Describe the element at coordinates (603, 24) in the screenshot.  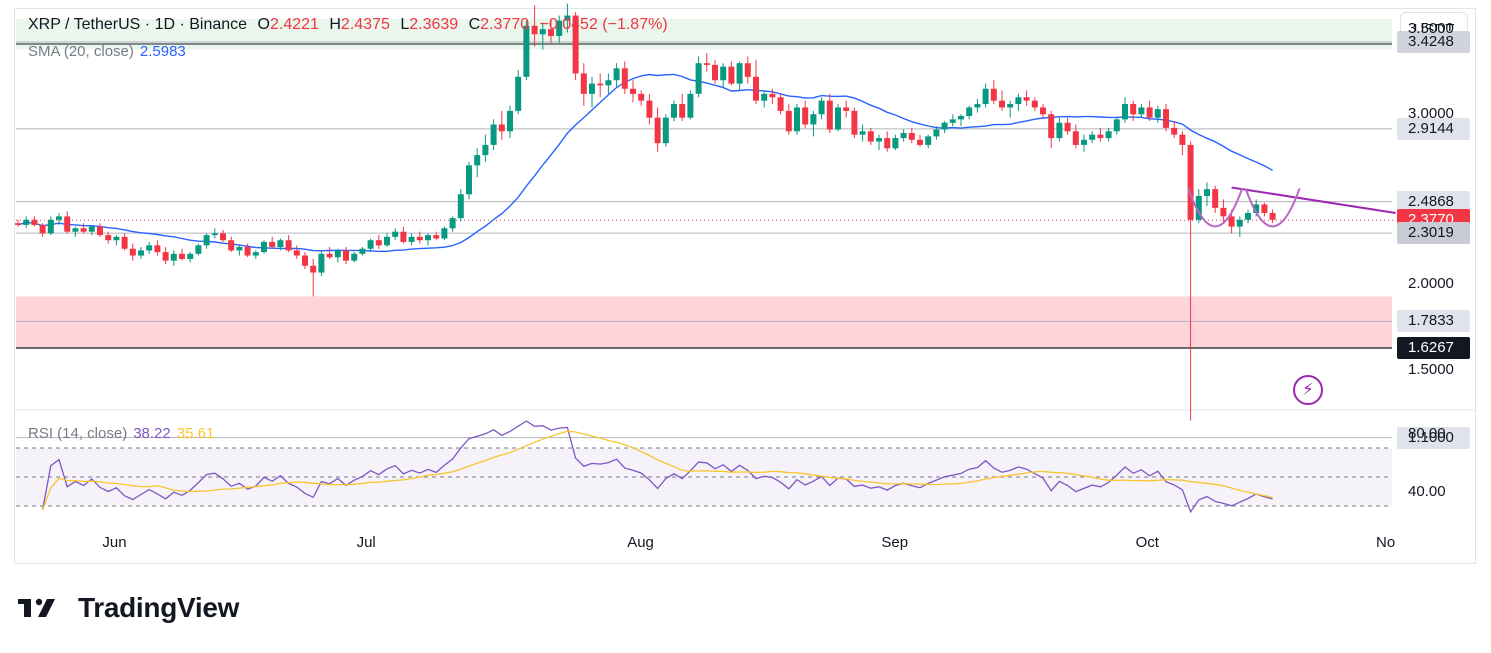
I see `change-value: −0.0452 (−1.87%)` at that location.